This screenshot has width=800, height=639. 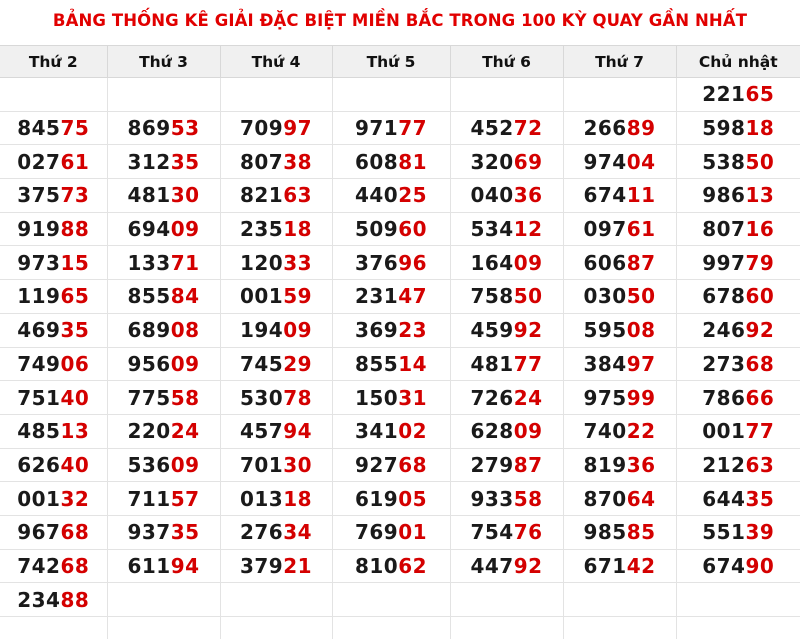 What do you see at coordinates (492, 195) in the screenshot?
I see `digits-black: 040` at bounding box center [492, 195].